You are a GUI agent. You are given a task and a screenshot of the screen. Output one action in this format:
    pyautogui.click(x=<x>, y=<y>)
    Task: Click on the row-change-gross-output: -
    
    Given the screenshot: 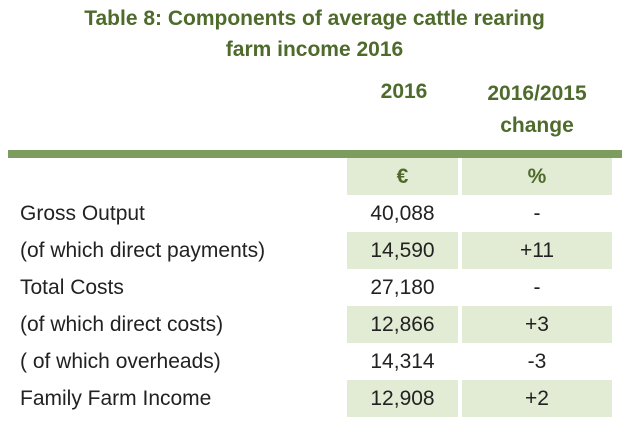 What is the action you would take?
    pyautogui.click(x=537, y=213)
    